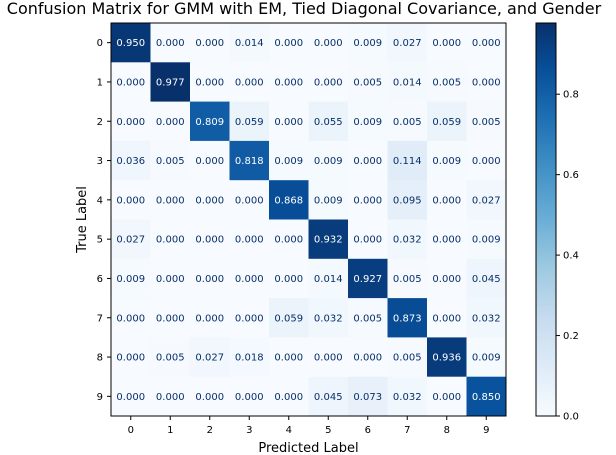 The image size is (616, 455). What do you see at coordinates (130, 318) in the screenshot?
I see `cell-value-7-0: 0.000` at bounding box center [130, 318].